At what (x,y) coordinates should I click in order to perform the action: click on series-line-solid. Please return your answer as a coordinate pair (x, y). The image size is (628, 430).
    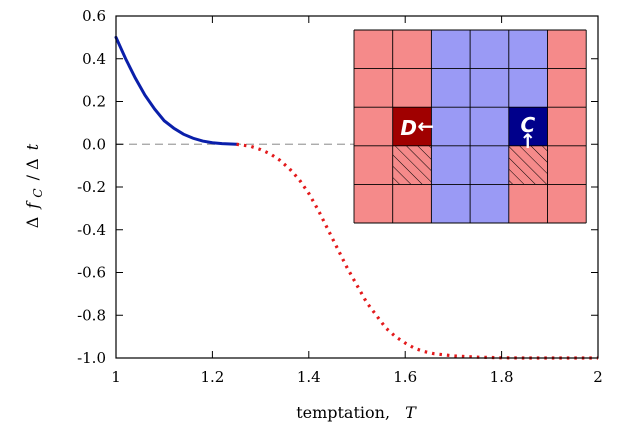
    Looking at the image, I should click on (176, 90).